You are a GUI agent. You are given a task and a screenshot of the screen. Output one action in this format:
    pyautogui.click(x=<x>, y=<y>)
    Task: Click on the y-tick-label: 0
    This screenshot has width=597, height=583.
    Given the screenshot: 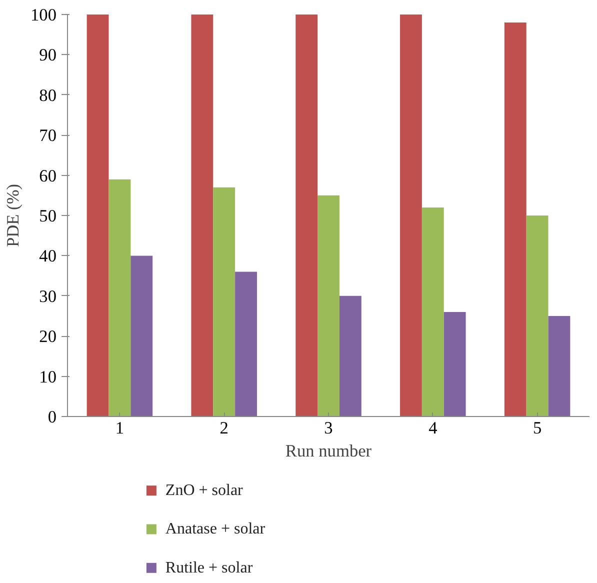 What is the action you would take?
    pyautogui.click(x=52, y=417)
    